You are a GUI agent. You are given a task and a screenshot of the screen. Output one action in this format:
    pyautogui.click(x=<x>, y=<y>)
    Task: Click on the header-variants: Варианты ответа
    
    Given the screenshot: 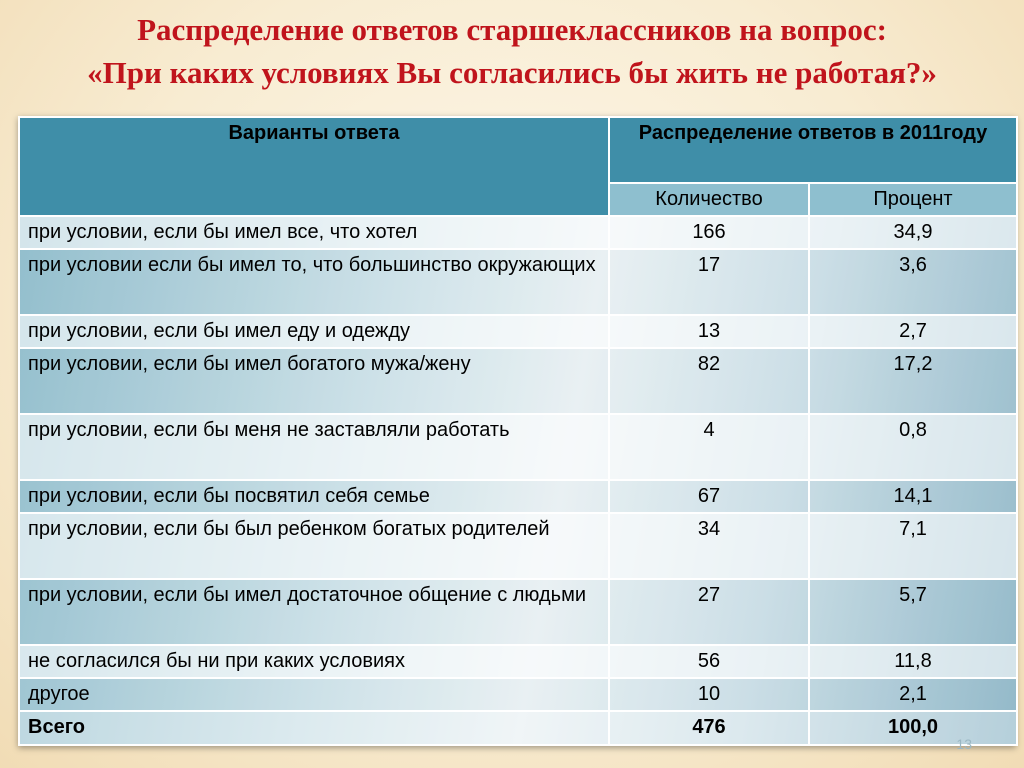 What is the action you would take?
    pyautogui.click(x=314, y=166)
    